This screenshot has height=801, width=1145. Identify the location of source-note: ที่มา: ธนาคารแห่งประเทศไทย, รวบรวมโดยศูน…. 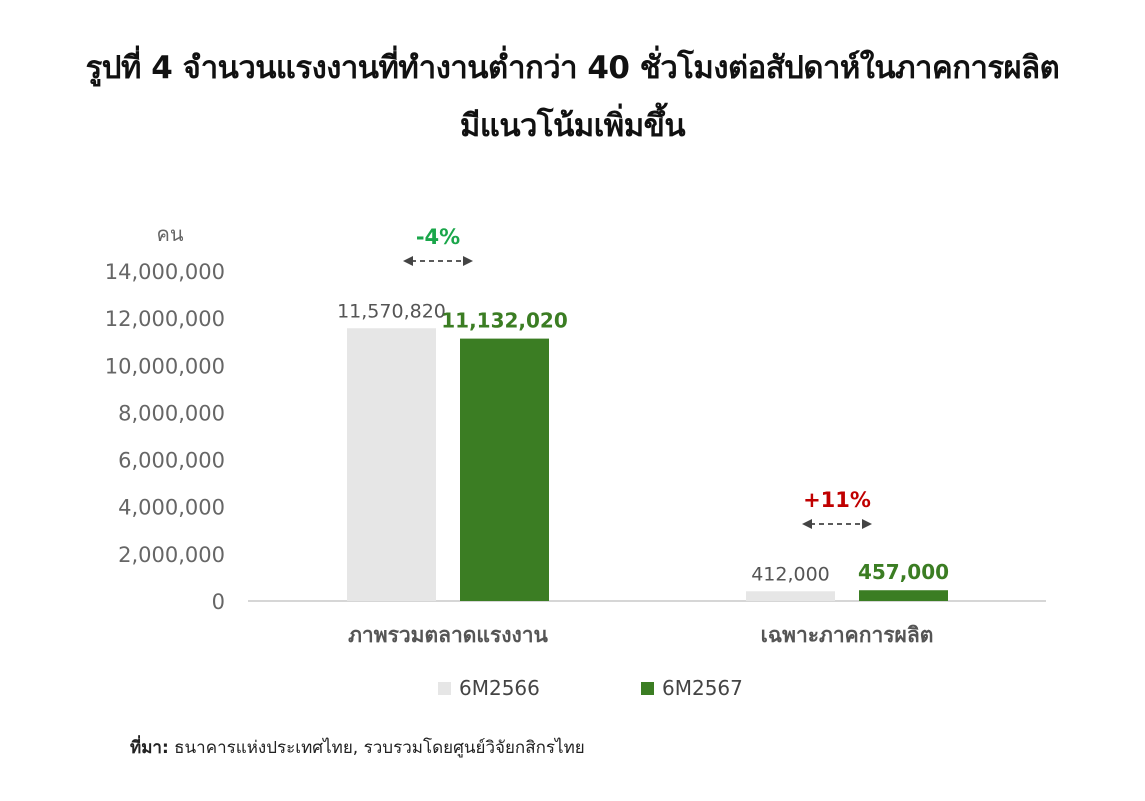
(357, 747).